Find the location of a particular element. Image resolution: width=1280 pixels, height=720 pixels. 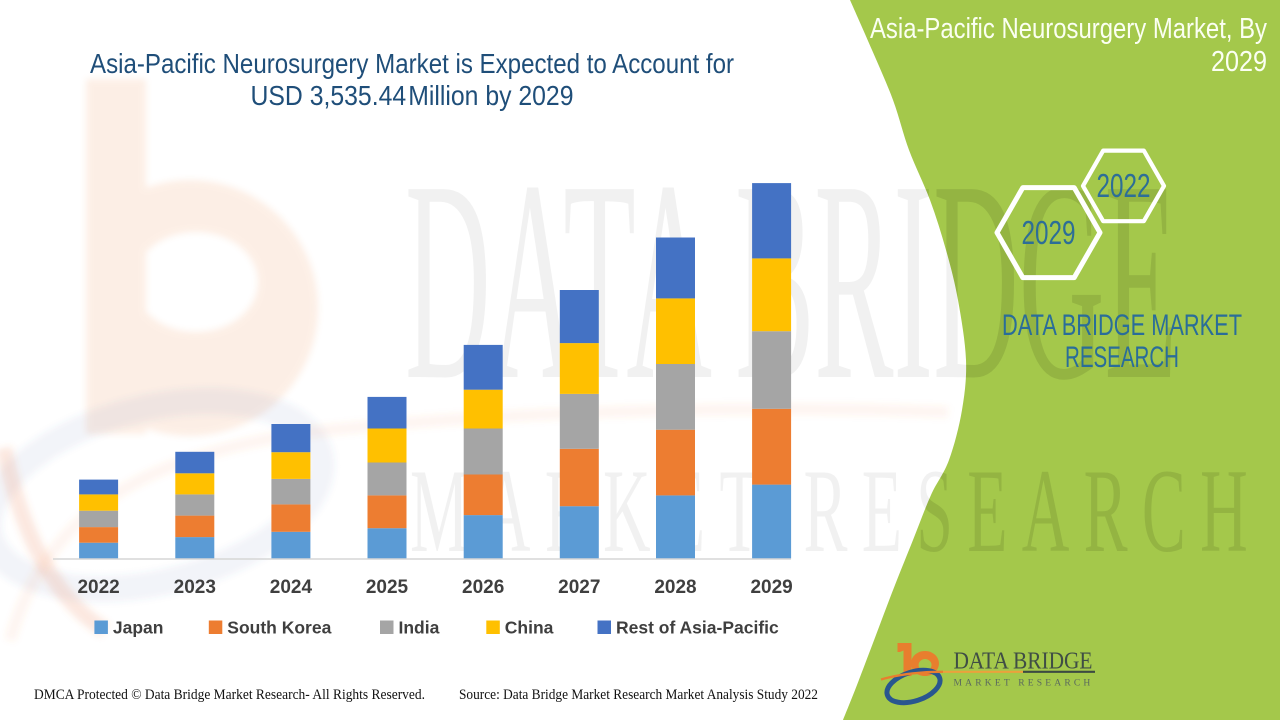

svg-text: South Korea is located at coordinates (279, 628).